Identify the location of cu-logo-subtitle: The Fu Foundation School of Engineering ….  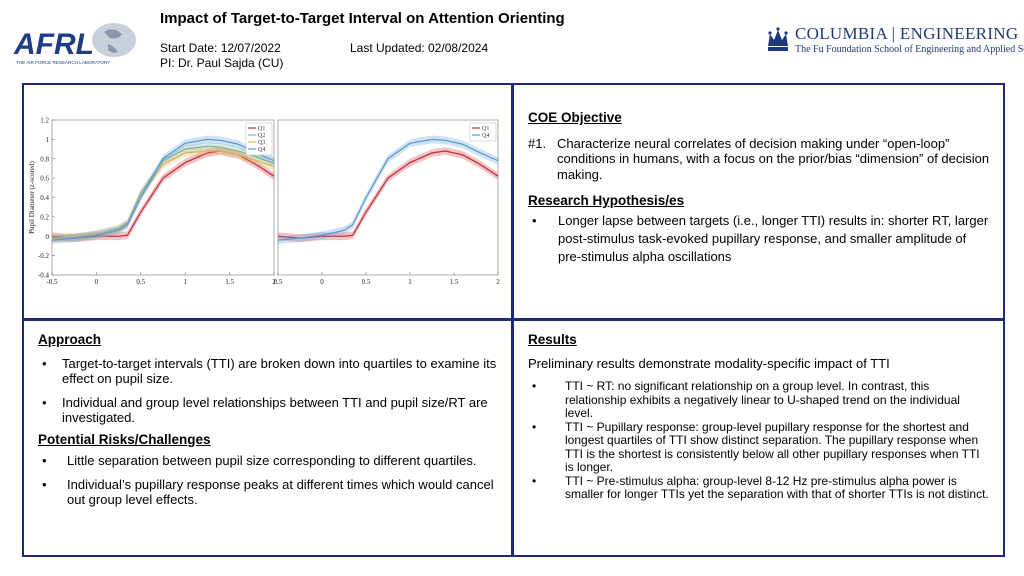
(909, 49).